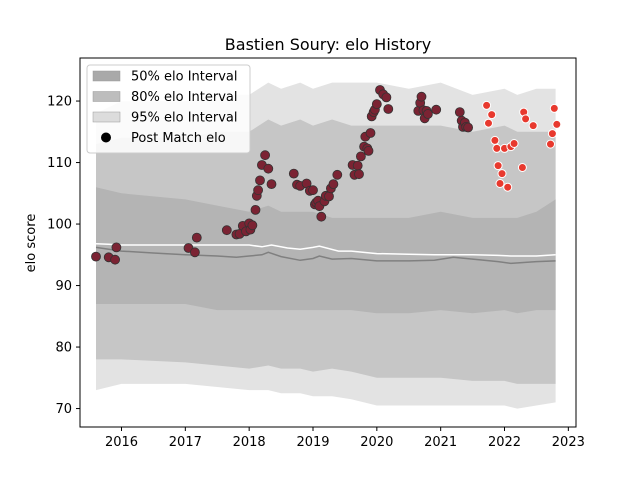  I want to click on y-tick-label: 110, so click(59, 163).